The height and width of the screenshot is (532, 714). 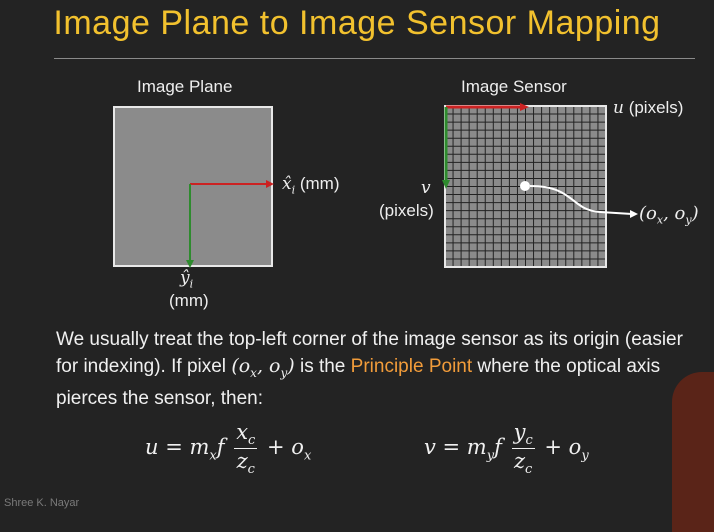 I want to click on point-highlight: Point, so click(x=450, y=366).